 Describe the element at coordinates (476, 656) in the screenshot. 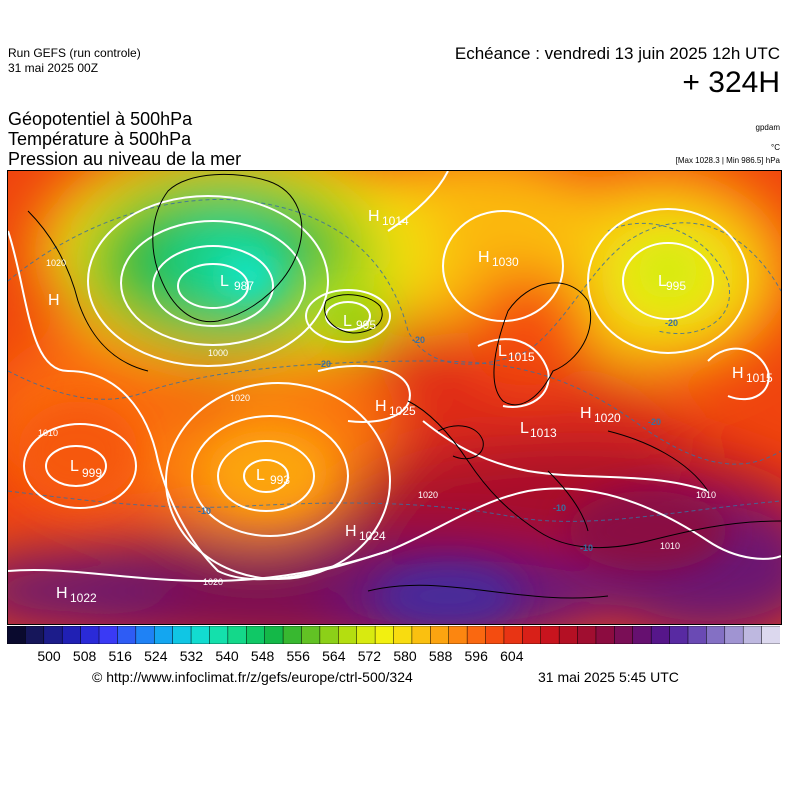

I see `colorbar-tick-label: 596` at that location.